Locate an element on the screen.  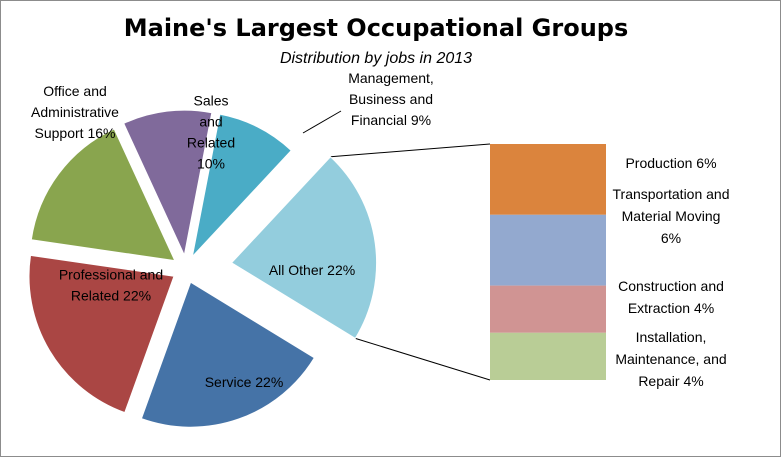
connector-line-bottom is located at coordinates (423, 359).